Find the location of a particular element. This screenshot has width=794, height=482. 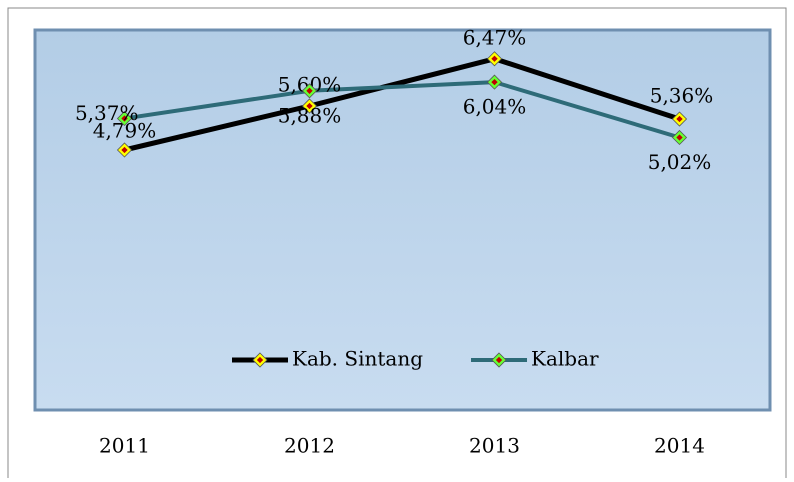

data-label: 6,04% is located at coordinates (495, 107).